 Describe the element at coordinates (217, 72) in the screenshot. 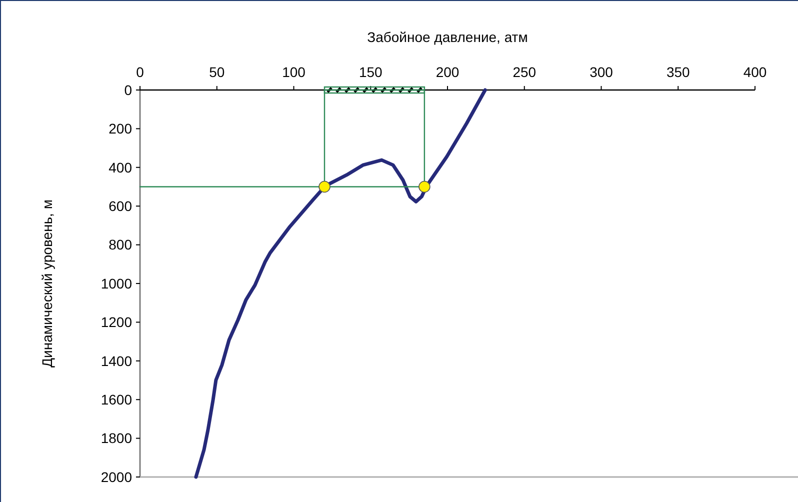

I see `x-tick-label: 50` at that location.